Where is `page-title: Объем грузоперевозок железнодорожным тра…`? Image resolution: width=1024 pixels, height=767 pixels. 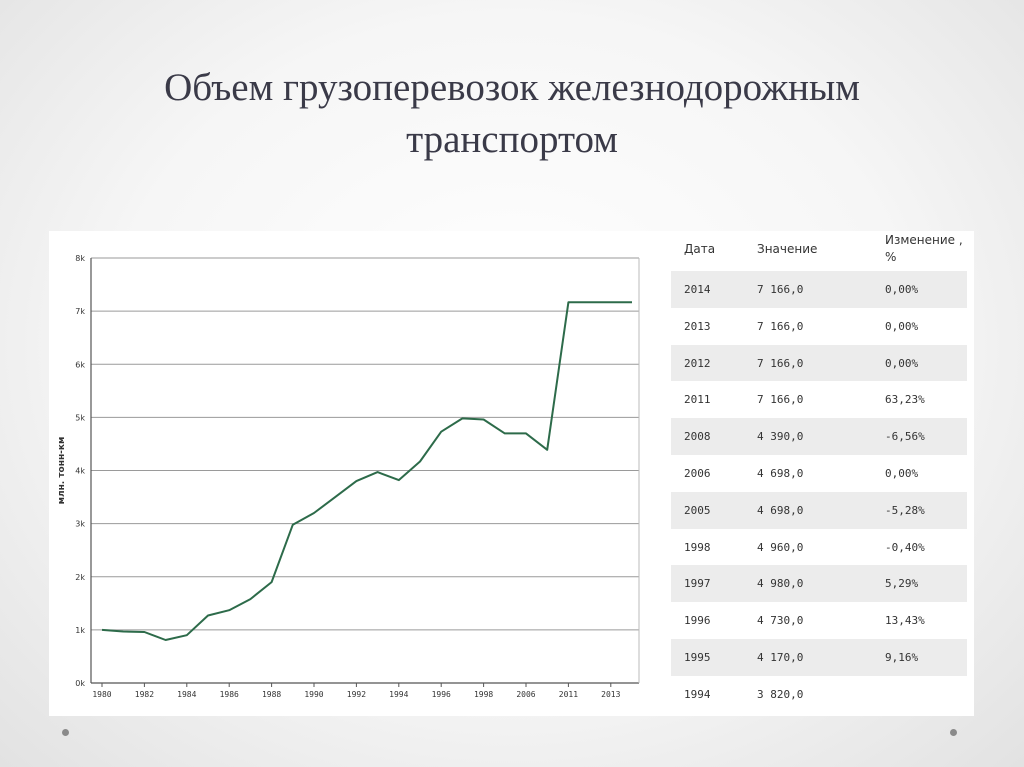
page-title: Объем грузоперевозок железнодорожным тра… is located at coordinates (512, 114).